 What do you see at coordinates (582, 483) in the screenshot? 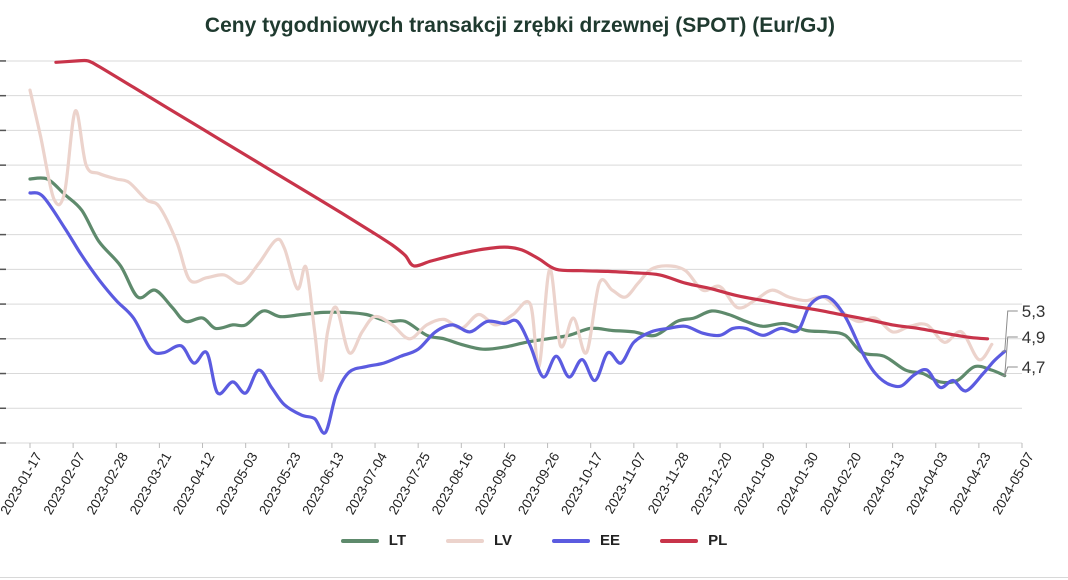
I see `x-tick-label: 2023-10-17` at bounding box center [582, 483].